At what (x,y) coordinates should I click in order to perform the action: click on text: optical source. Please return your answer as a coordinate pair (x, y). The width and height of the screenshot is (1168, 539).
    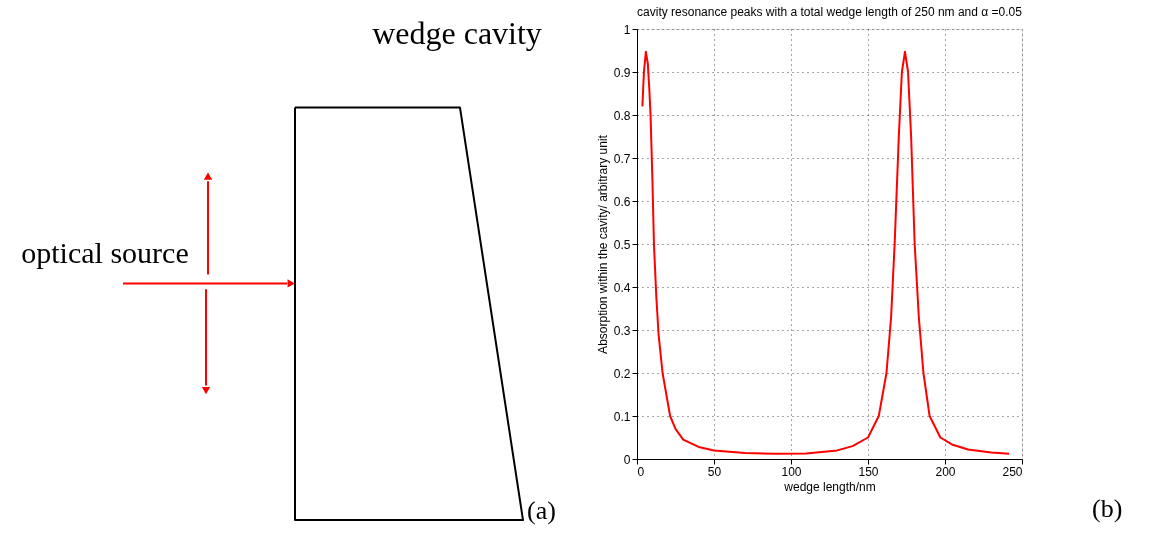
    Looking at the image, I should click on (105, 252).